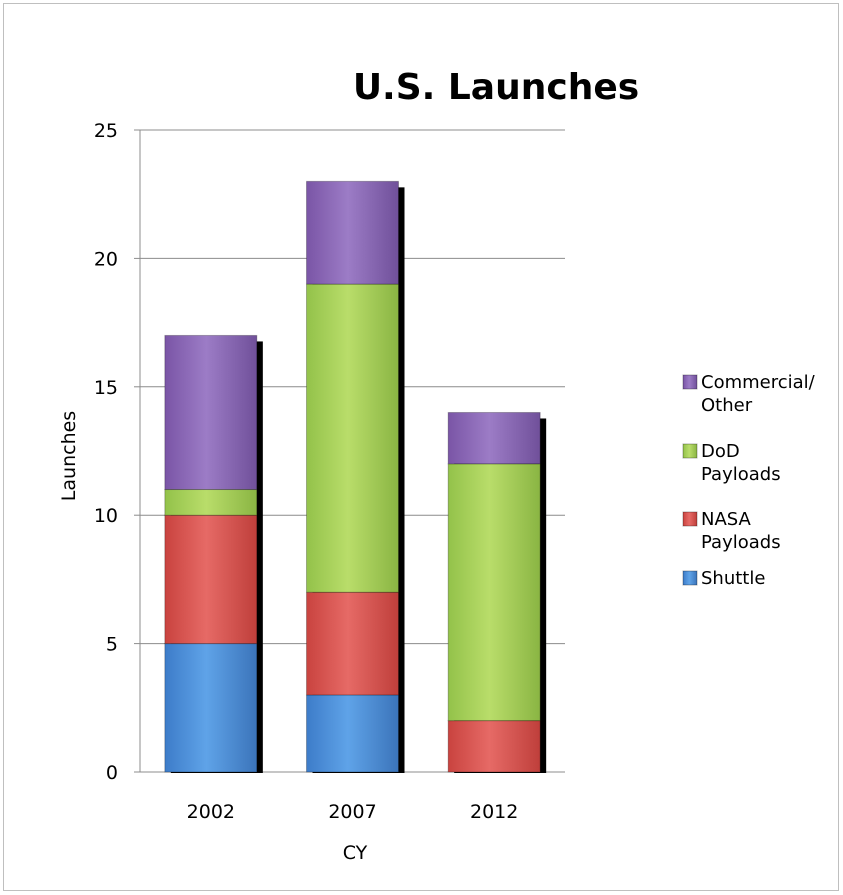 The height and width of the screenshot is (895, 843). Describe the element at coordinates (112, 645) in the screenshot. I see `y-tick-label-5: 5` at that location.